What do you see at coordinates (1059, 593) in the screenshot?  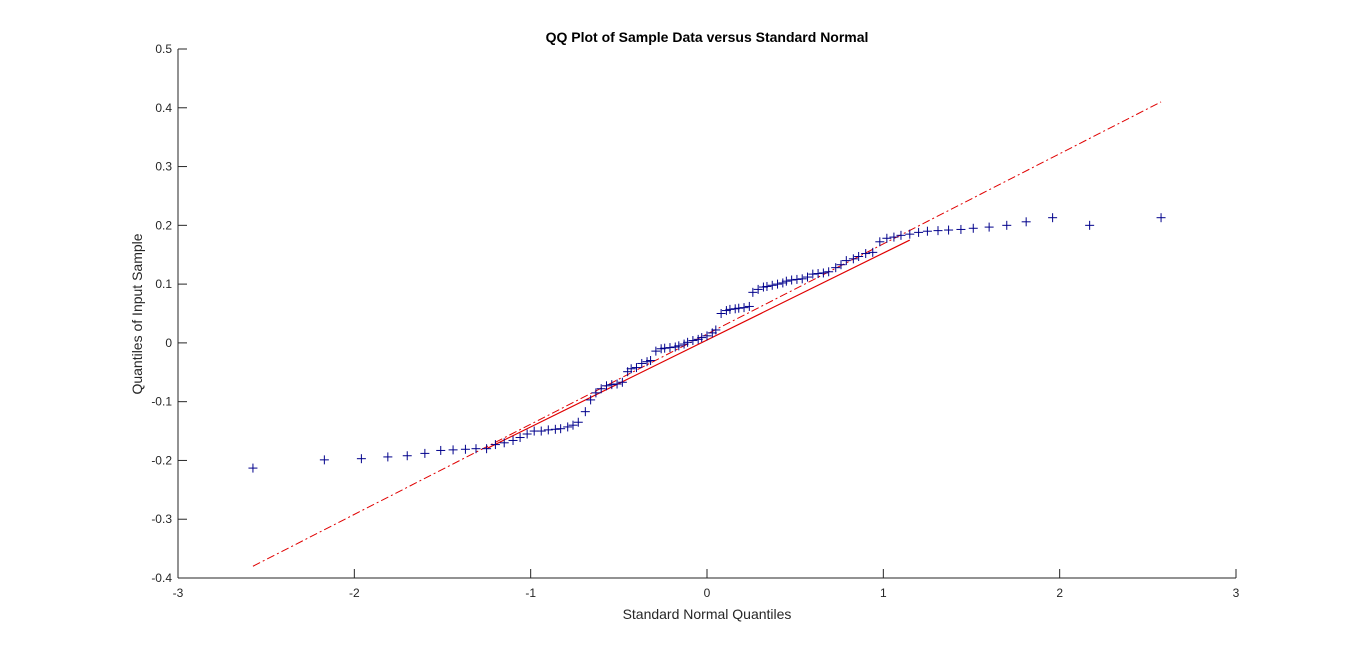 I see `x-tick-label: 2` at bounding box center [1059, 593].